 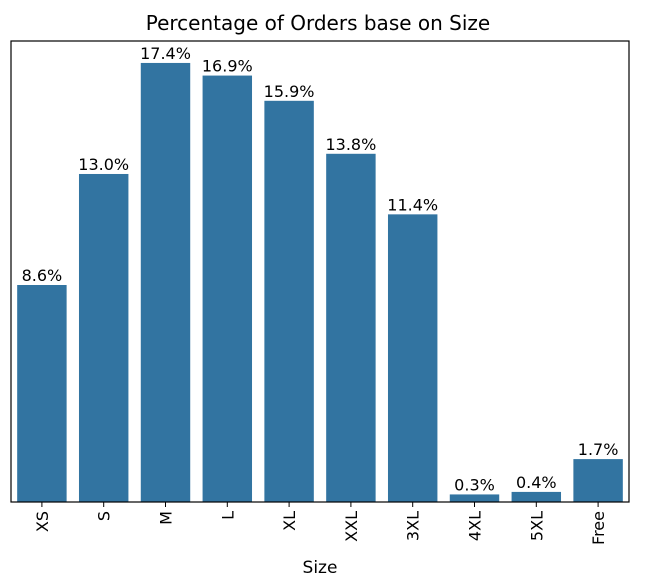 I want to click on bar-xxl, so click(x=351, y=328).